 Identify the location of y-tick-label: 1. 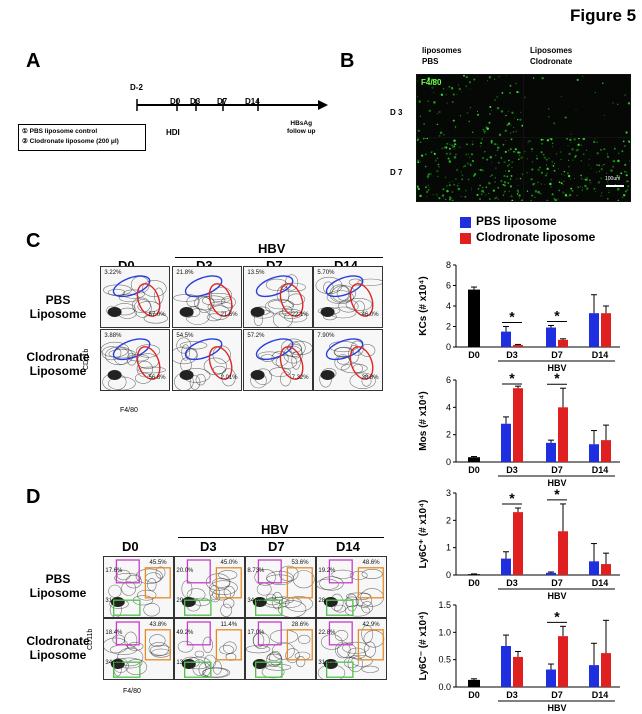
(448, 548).